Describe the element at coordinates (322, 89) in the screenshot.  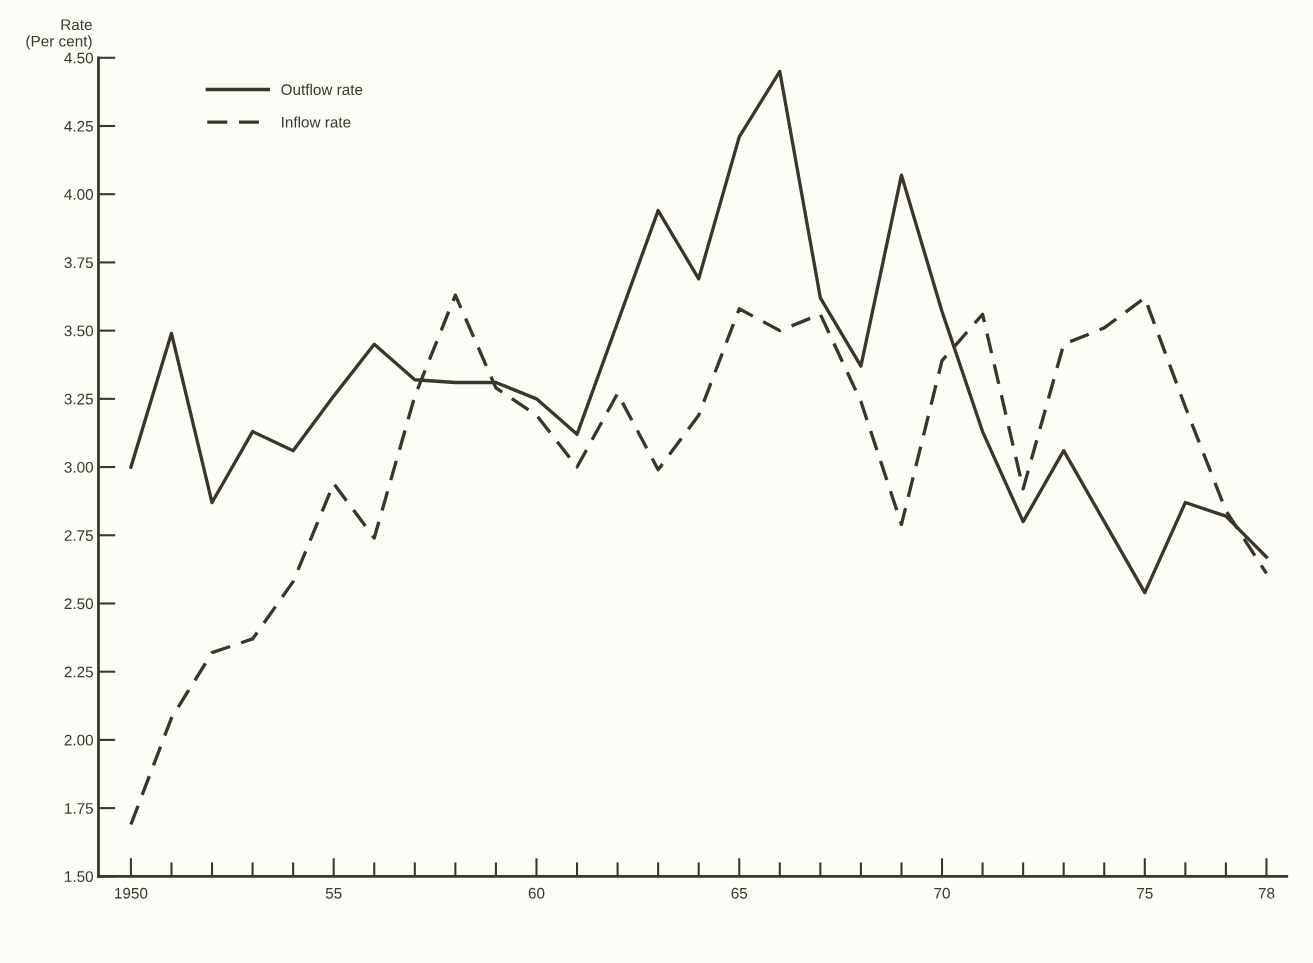
I see `legend-label: Outflow rate` at that location.